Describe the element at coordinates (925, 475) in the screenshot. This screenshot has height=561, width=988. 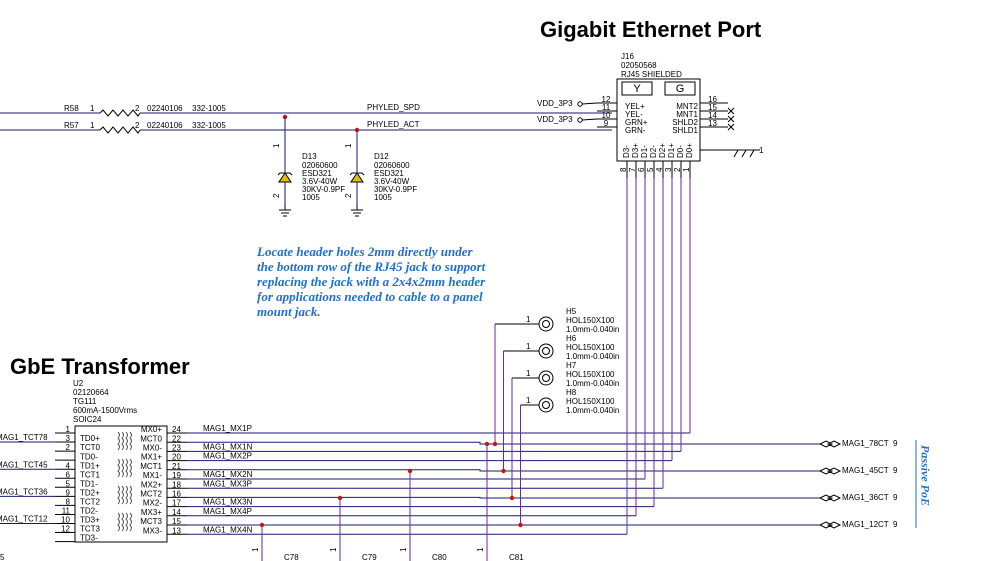
I see `side-label: Passive PoE` at that location.